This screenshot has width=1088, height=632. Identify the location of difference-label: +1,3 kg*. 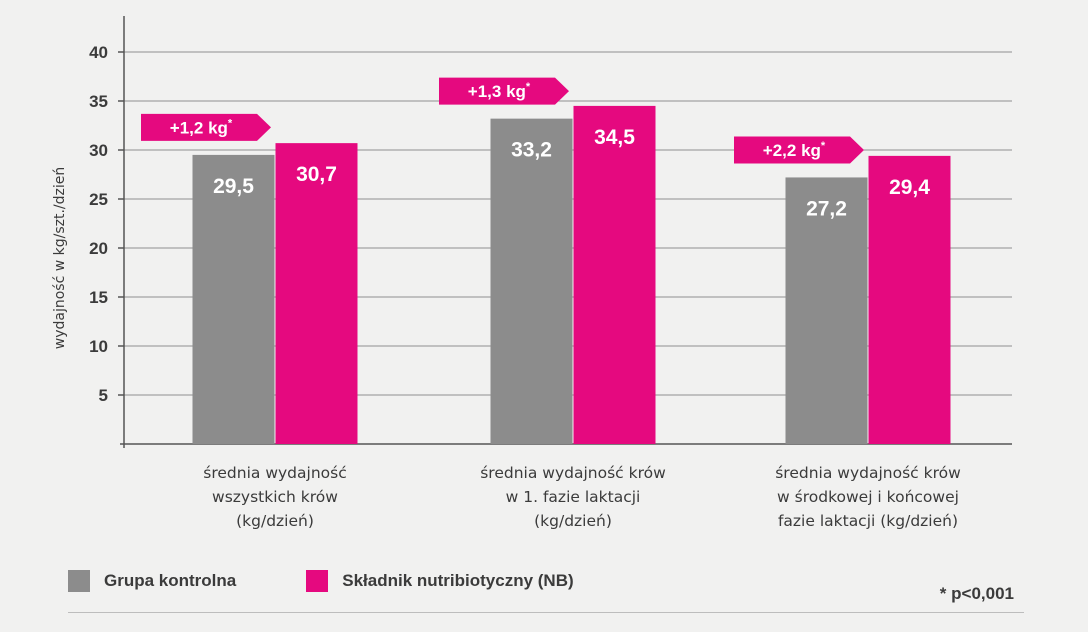
(499, 91).